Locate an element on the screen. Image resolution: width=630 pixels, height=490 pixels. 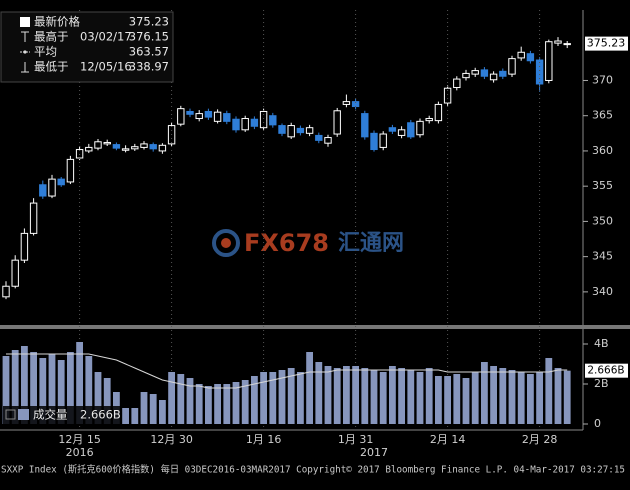
legend-date: 03/02/17 is located at coordinates (106, 37).